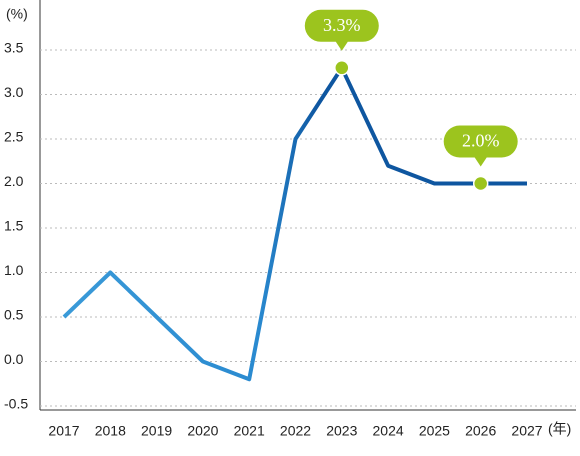  What do you see at coordinates (110, 431) in the screenshot?
I see `x-tick-label: 2018` at bounding box center [110, 431].